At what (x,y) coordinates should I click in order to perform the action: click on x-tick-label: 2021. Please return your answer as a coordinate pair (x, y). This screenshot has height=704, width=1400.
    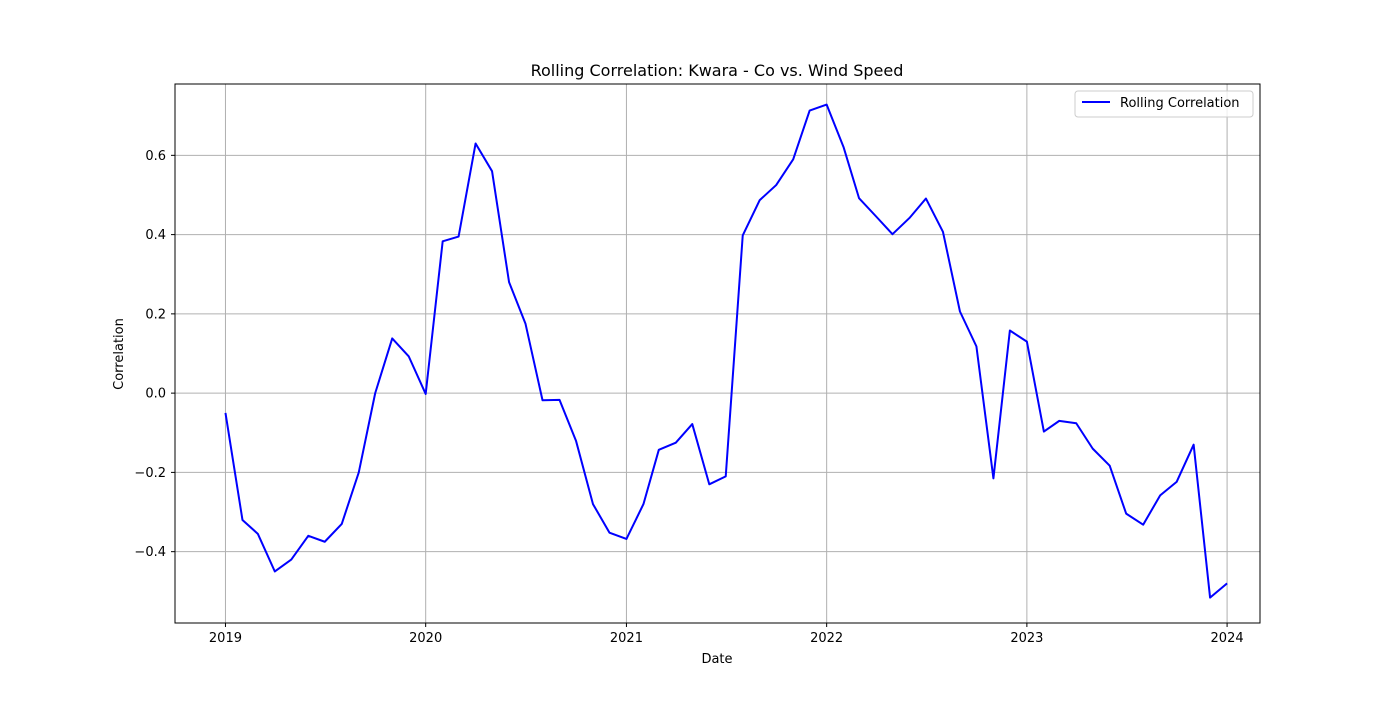
    Looking at the image, I should click on (626, 638).